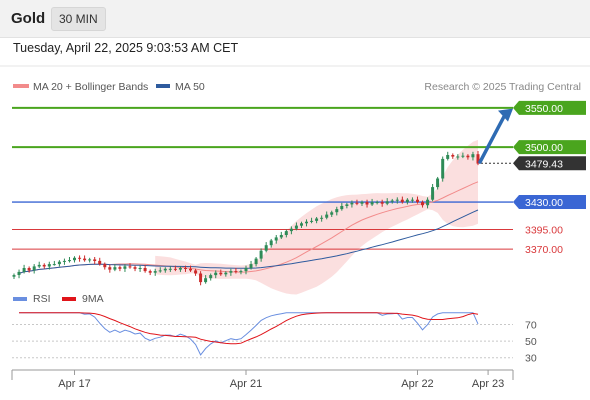 The width and height of the screenshot is (590, 400). I want to click on legend-9ma-swatch, so click(69, 299).